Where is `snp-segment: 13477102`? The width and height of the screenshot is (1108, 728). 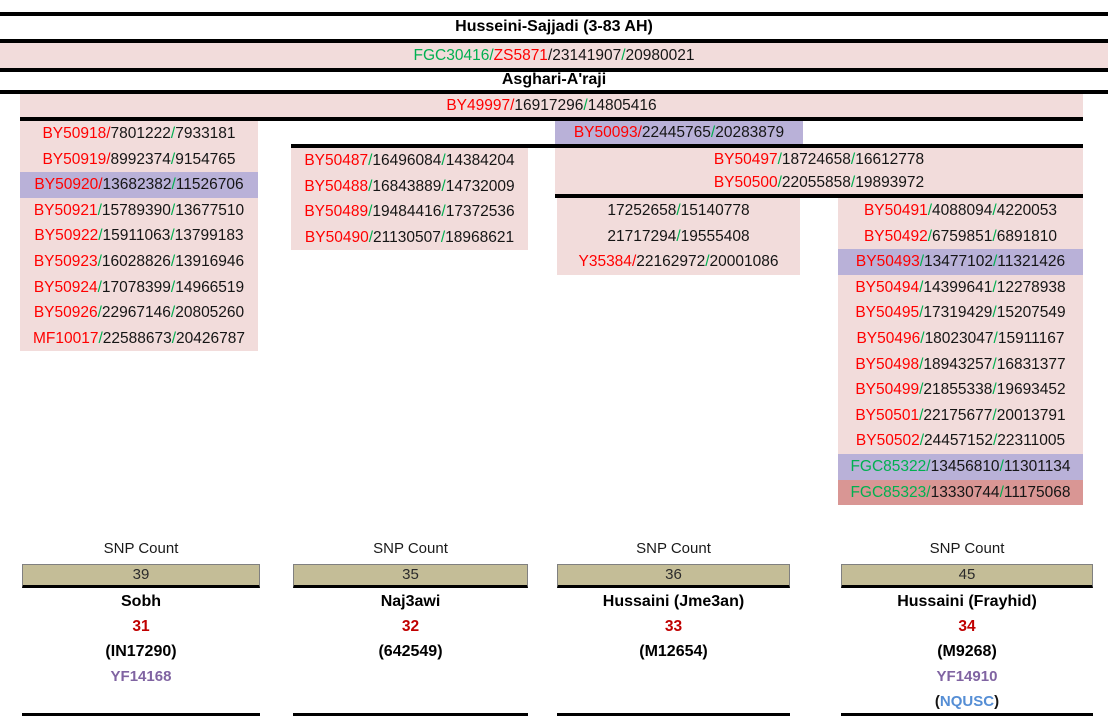
snp-segment: 13477102 is located at coordinates (958, 262).